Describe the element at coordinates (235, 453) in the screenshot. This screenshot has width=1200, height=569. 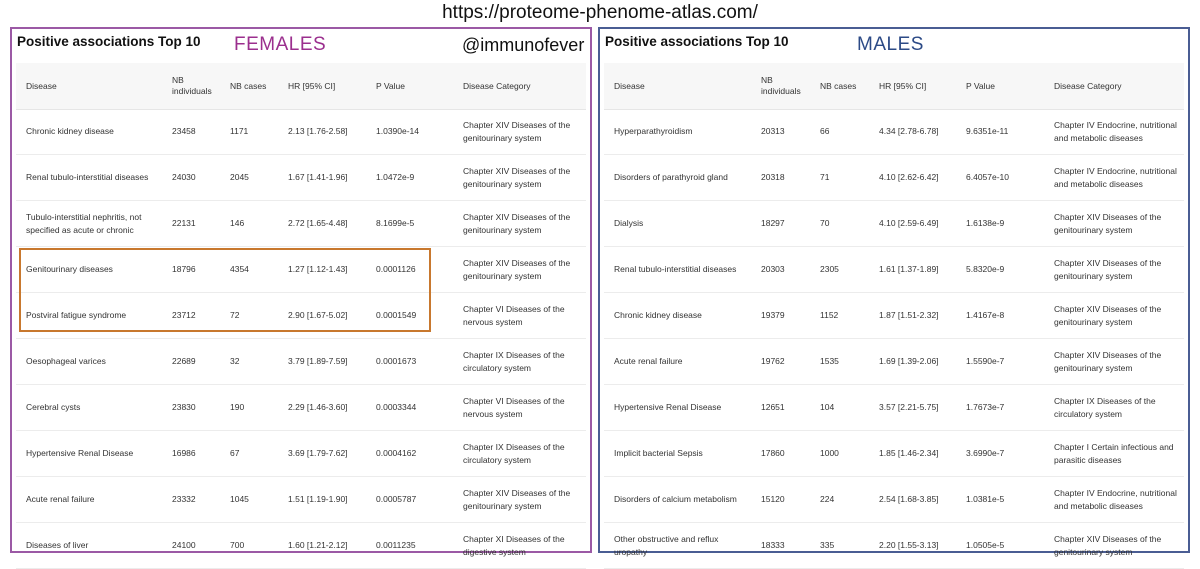
I see `cell-nb-cases: 67` at that location.